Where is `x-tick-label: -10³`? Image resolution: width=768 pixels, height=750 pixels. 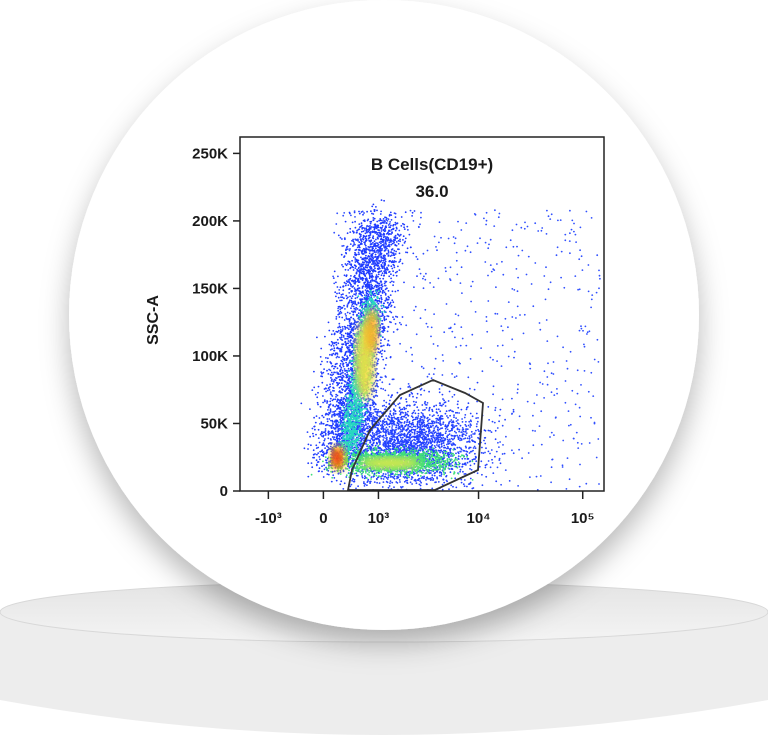
x-tick-label: -10³ is located at coordinates (268, 518).